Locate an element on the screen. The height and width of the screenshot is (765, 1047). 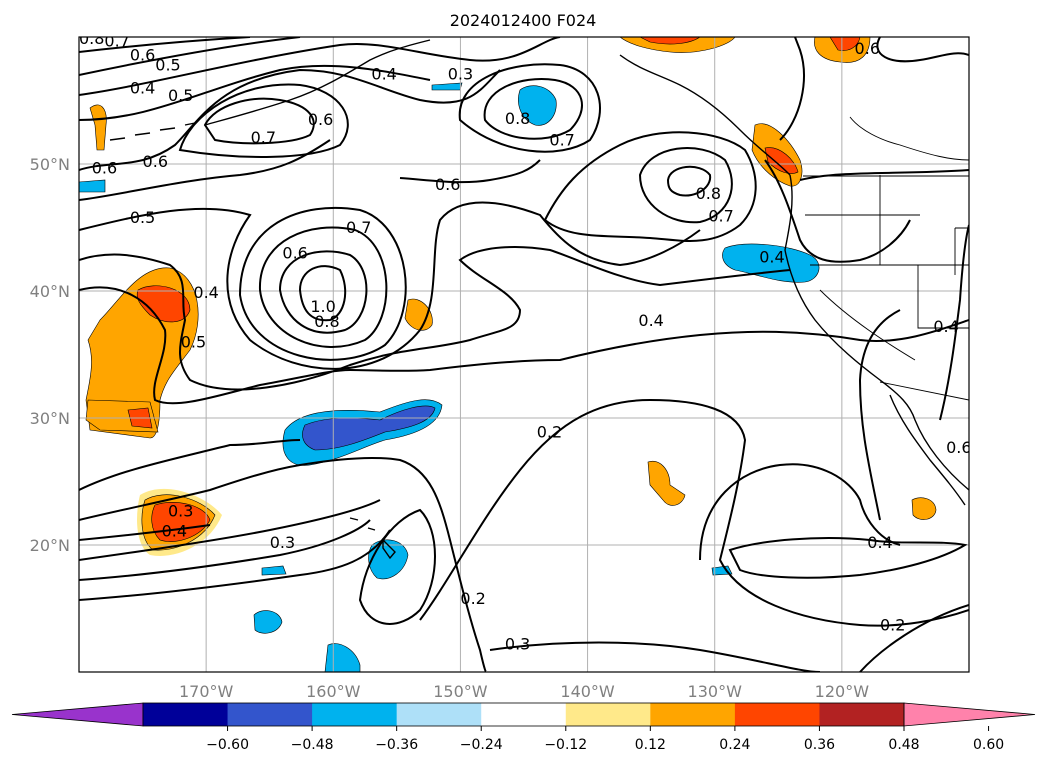
latitude-tick-label: 50°N is located at coordinates (50, 164).